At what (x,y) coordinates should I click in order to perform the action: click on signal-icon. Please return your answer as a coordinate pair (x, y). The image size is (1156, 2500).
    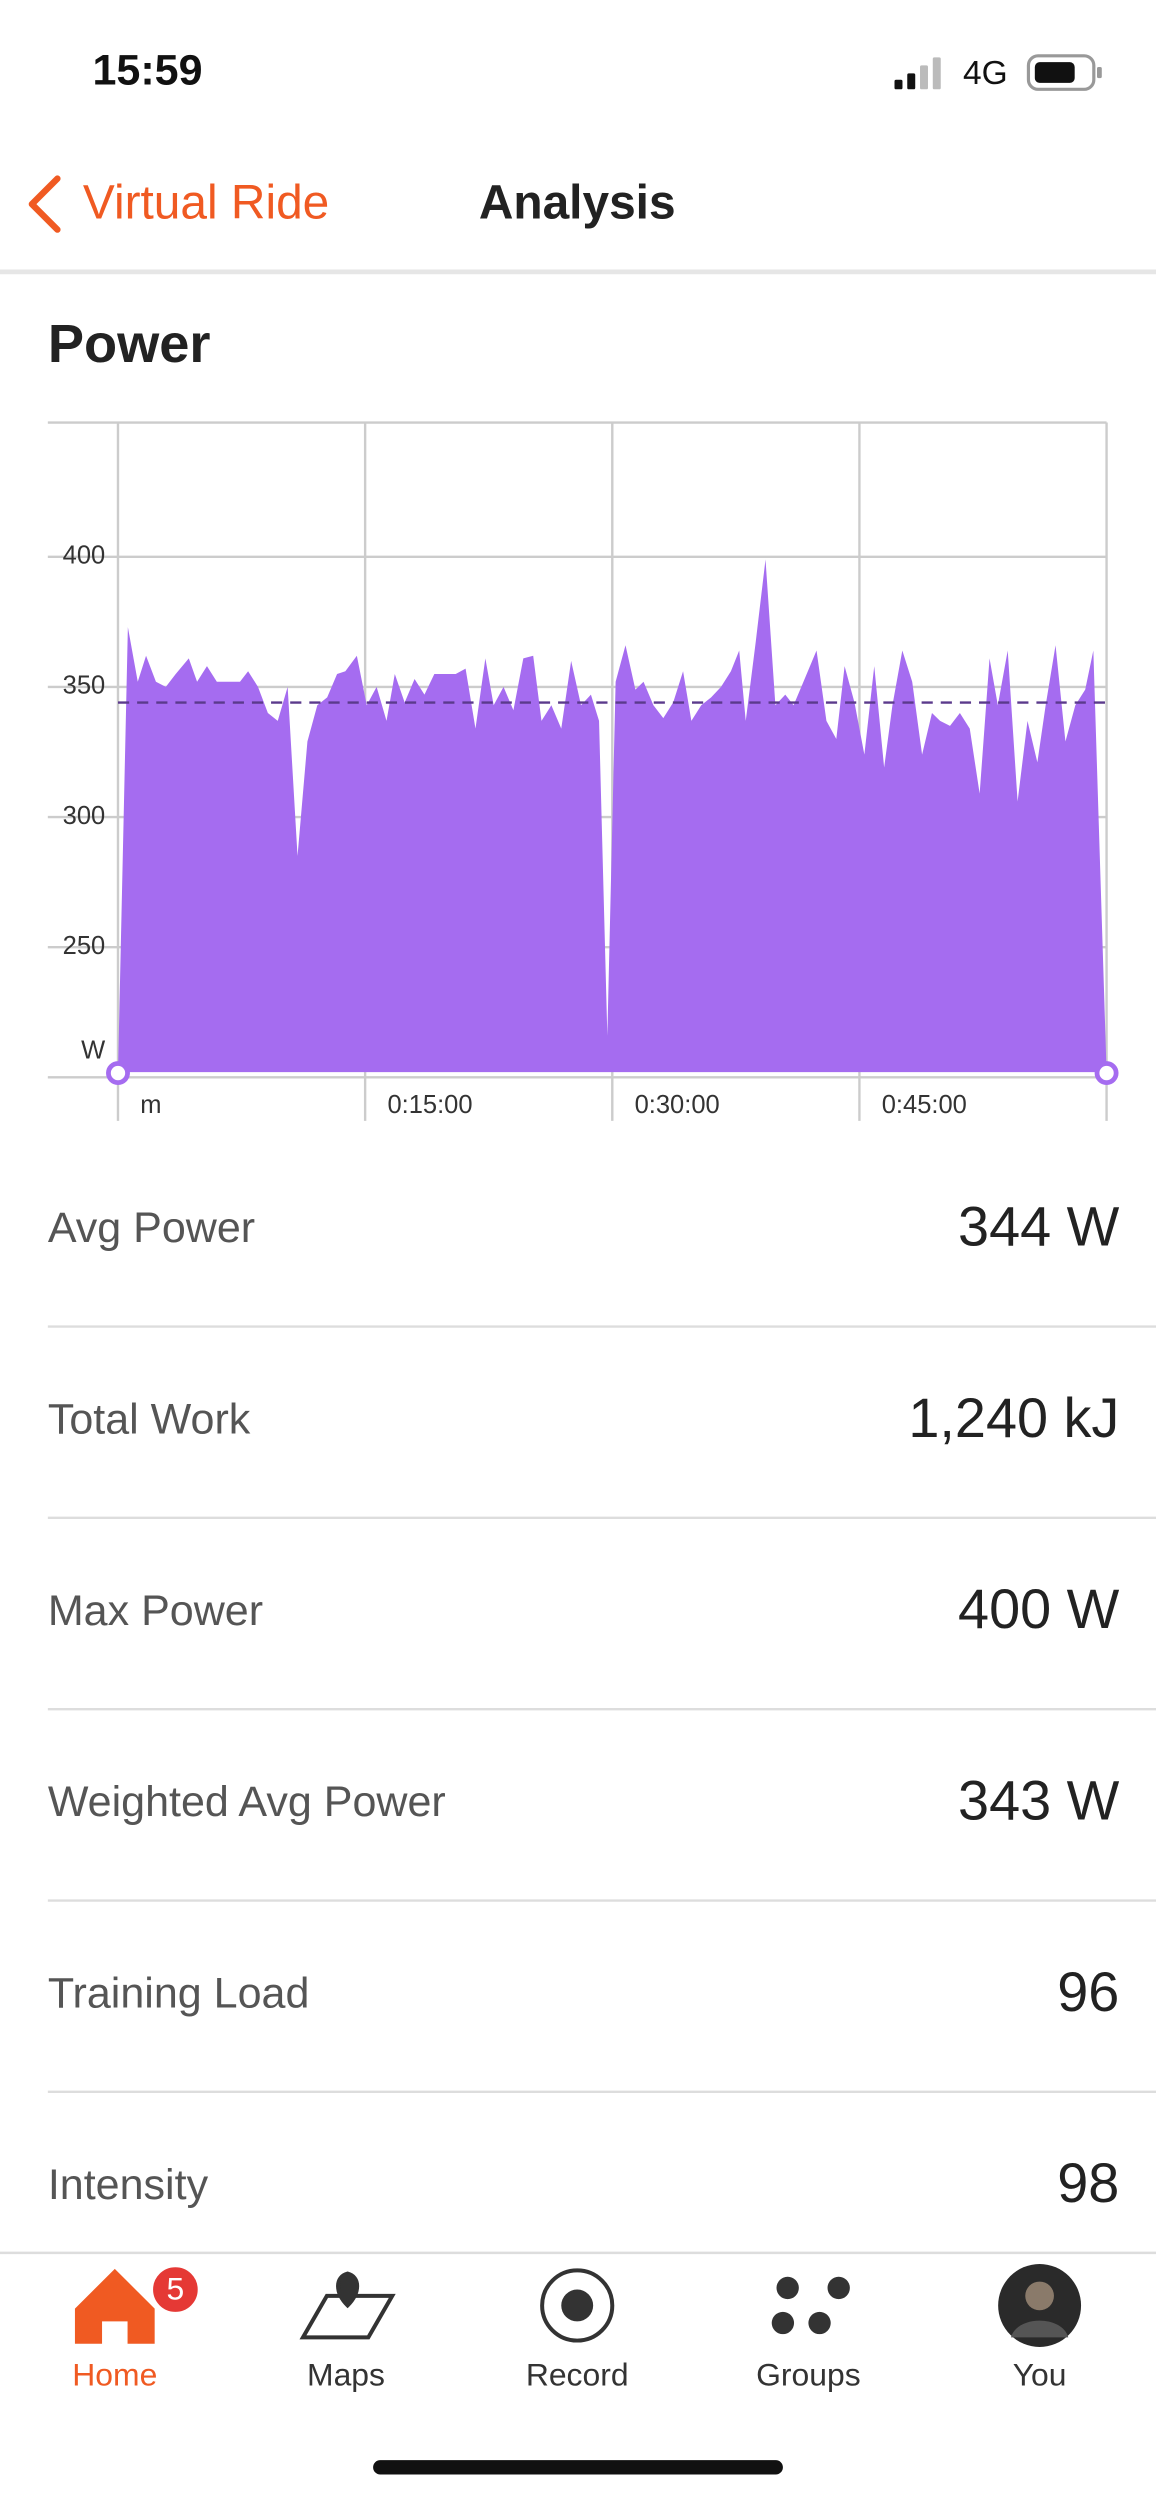
    Looking at the image, I should click on (917, 73).